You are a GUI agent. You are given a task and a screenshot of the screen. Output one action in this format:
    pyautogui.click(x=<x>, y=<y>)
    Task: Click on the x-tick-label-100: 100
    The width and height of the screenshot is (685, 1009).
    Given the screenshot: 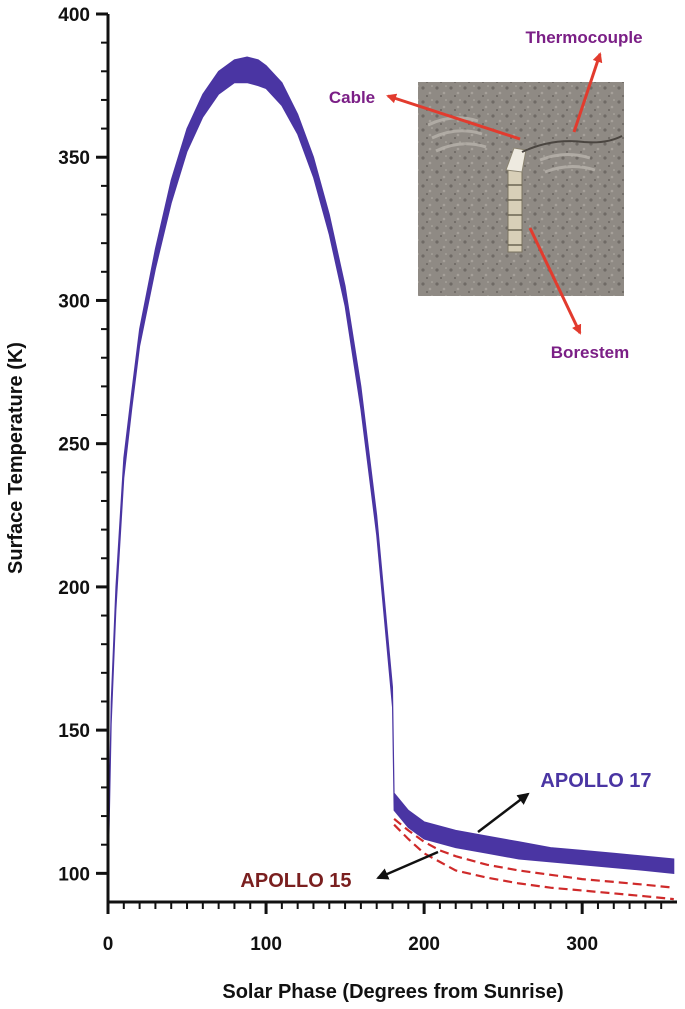 What is the action you would take?
    pyautogui.click(x=266, y=944)
    